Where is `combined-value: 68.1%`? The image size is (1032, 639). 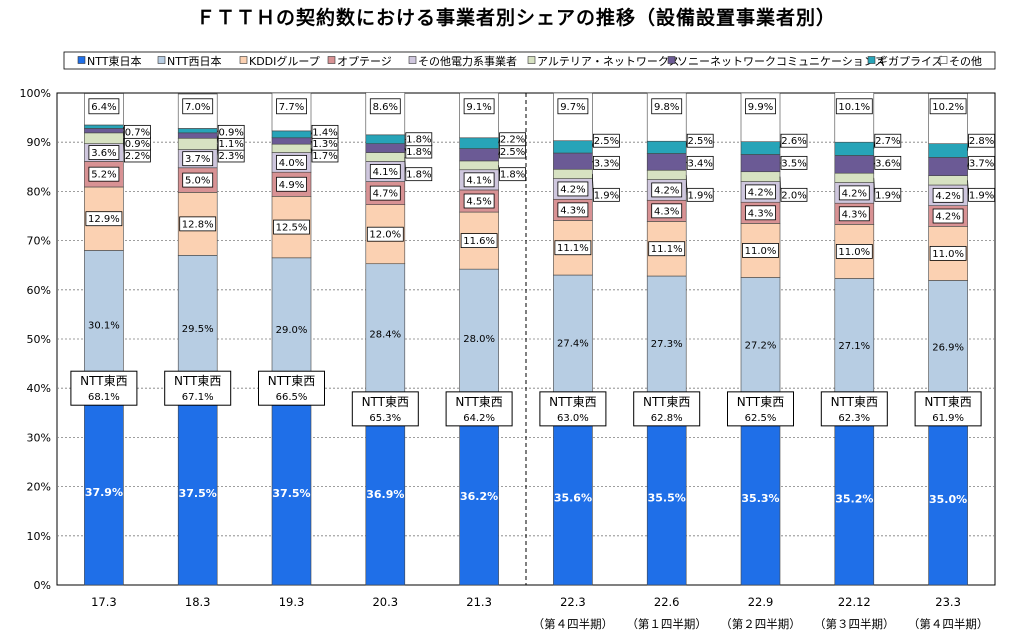 combined-value: 68.1% is located at coordinates (104, 397).